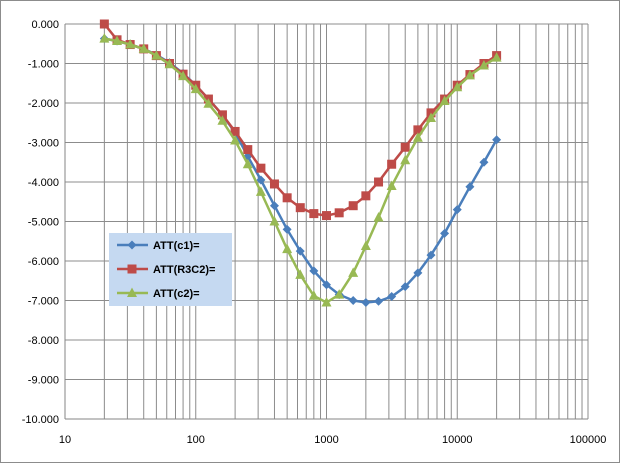 This screenshot has width=620, height=463. What do you see at coordinates (45, 25) in the screenshot?
I see `y-tick-label: 0.000` at bounding box center [45, 25].